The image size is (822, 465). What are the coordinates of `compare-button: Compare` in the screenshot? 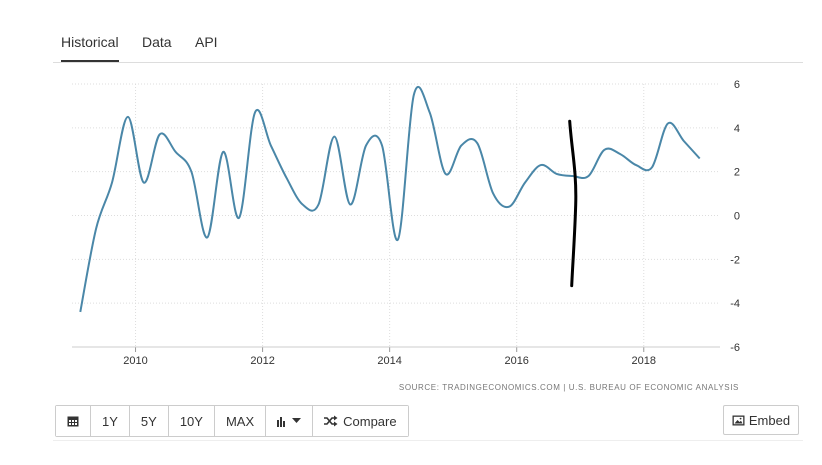 It's located at (360, 421).